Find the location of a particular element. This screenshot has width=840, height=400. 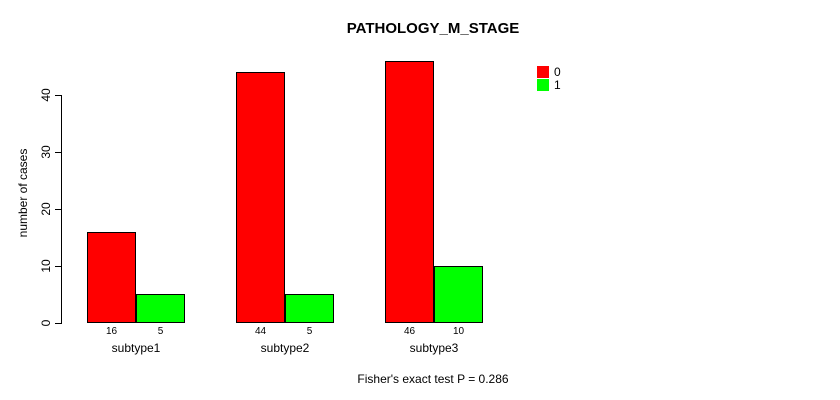

y-tick-label: 10 is located at coordinates (46, 266).